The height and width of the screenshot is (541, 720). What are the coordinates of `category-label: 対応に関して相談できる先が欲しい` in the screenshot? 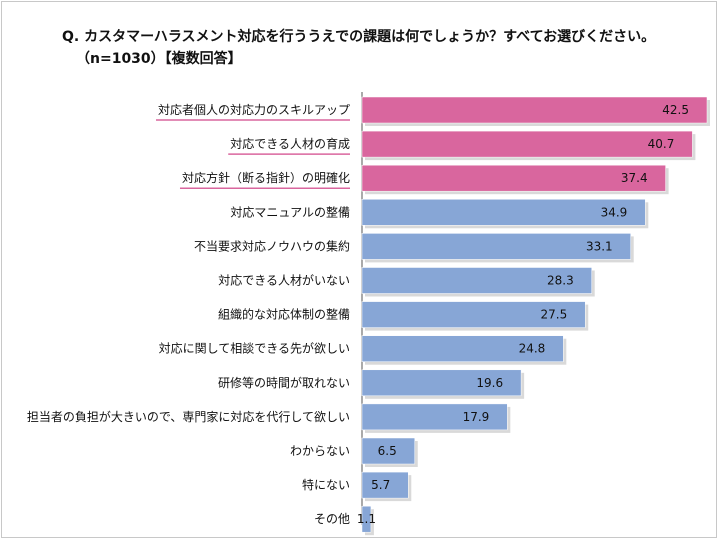 It's located at (254, 348).